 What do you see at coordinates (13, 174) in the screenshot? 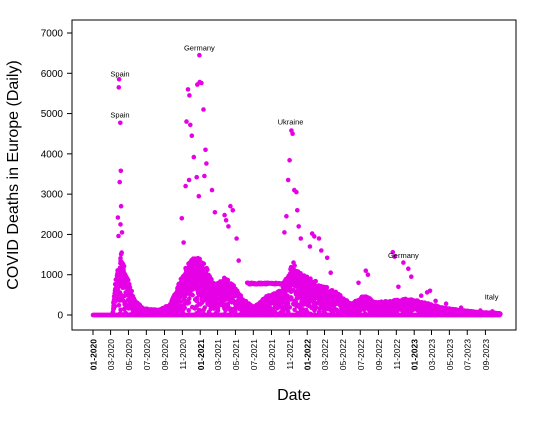
I see `y-axis-label: COVID Deaths in Europe (Daily)` at bounding box center [13, 174].